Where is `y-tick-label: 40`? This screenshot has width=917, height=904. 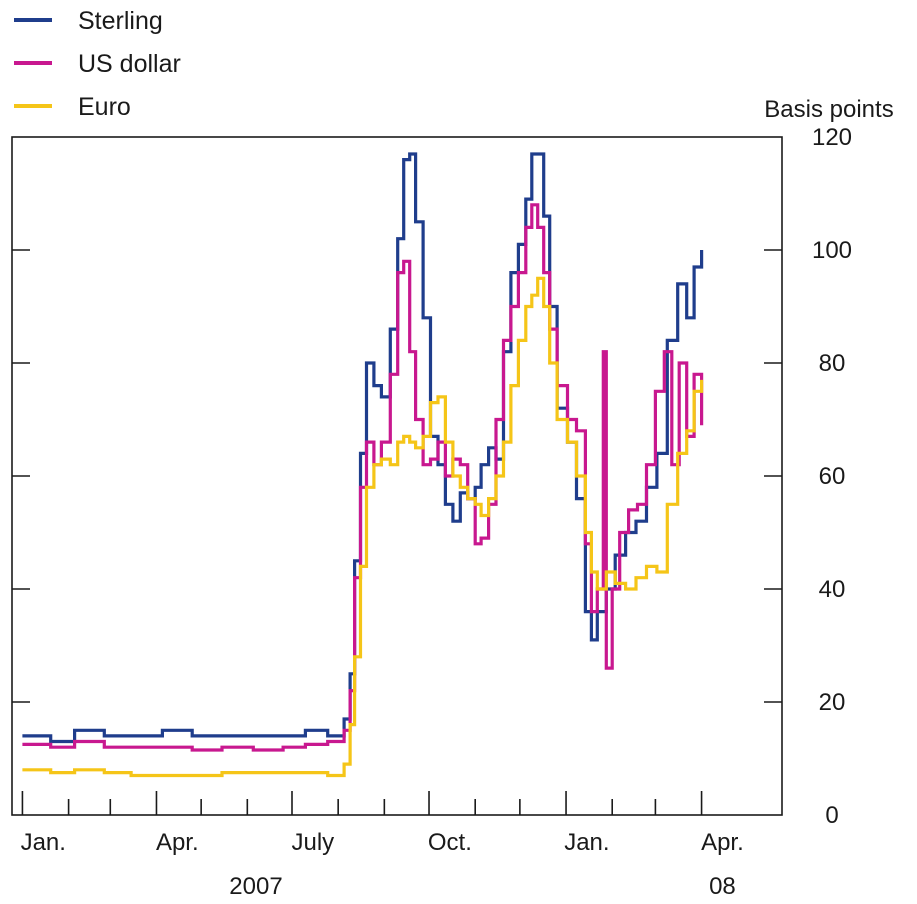
y-tick-label: 40 is located at coordinates (832, 589).